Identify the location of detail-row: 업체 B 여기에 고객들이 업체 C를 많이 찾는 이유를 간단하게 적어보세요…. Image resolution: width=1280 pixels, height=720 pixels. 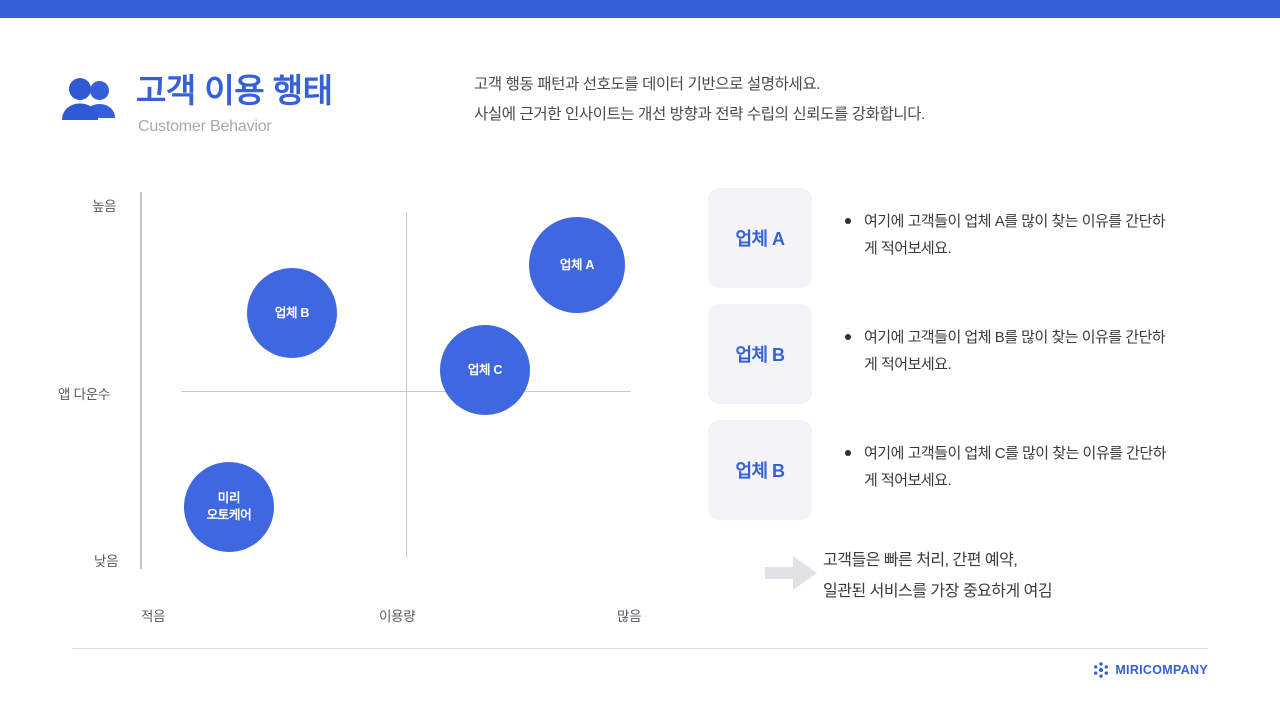
(958, 478).